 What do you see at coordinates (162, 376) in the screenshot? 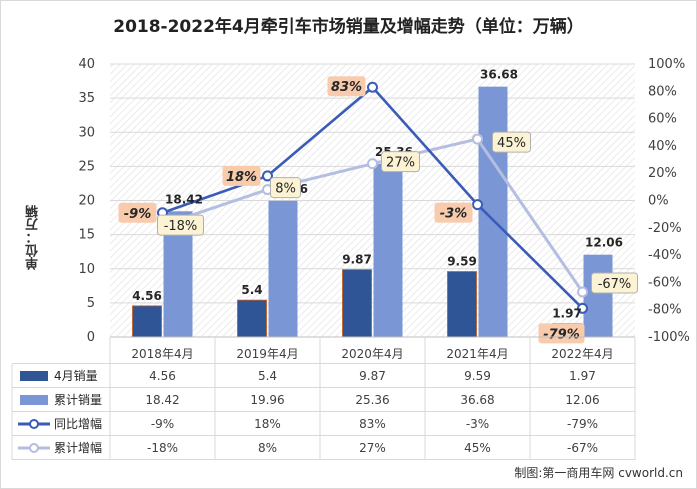
I see `table-cell: 4.56` at bounding box center [162, 376].